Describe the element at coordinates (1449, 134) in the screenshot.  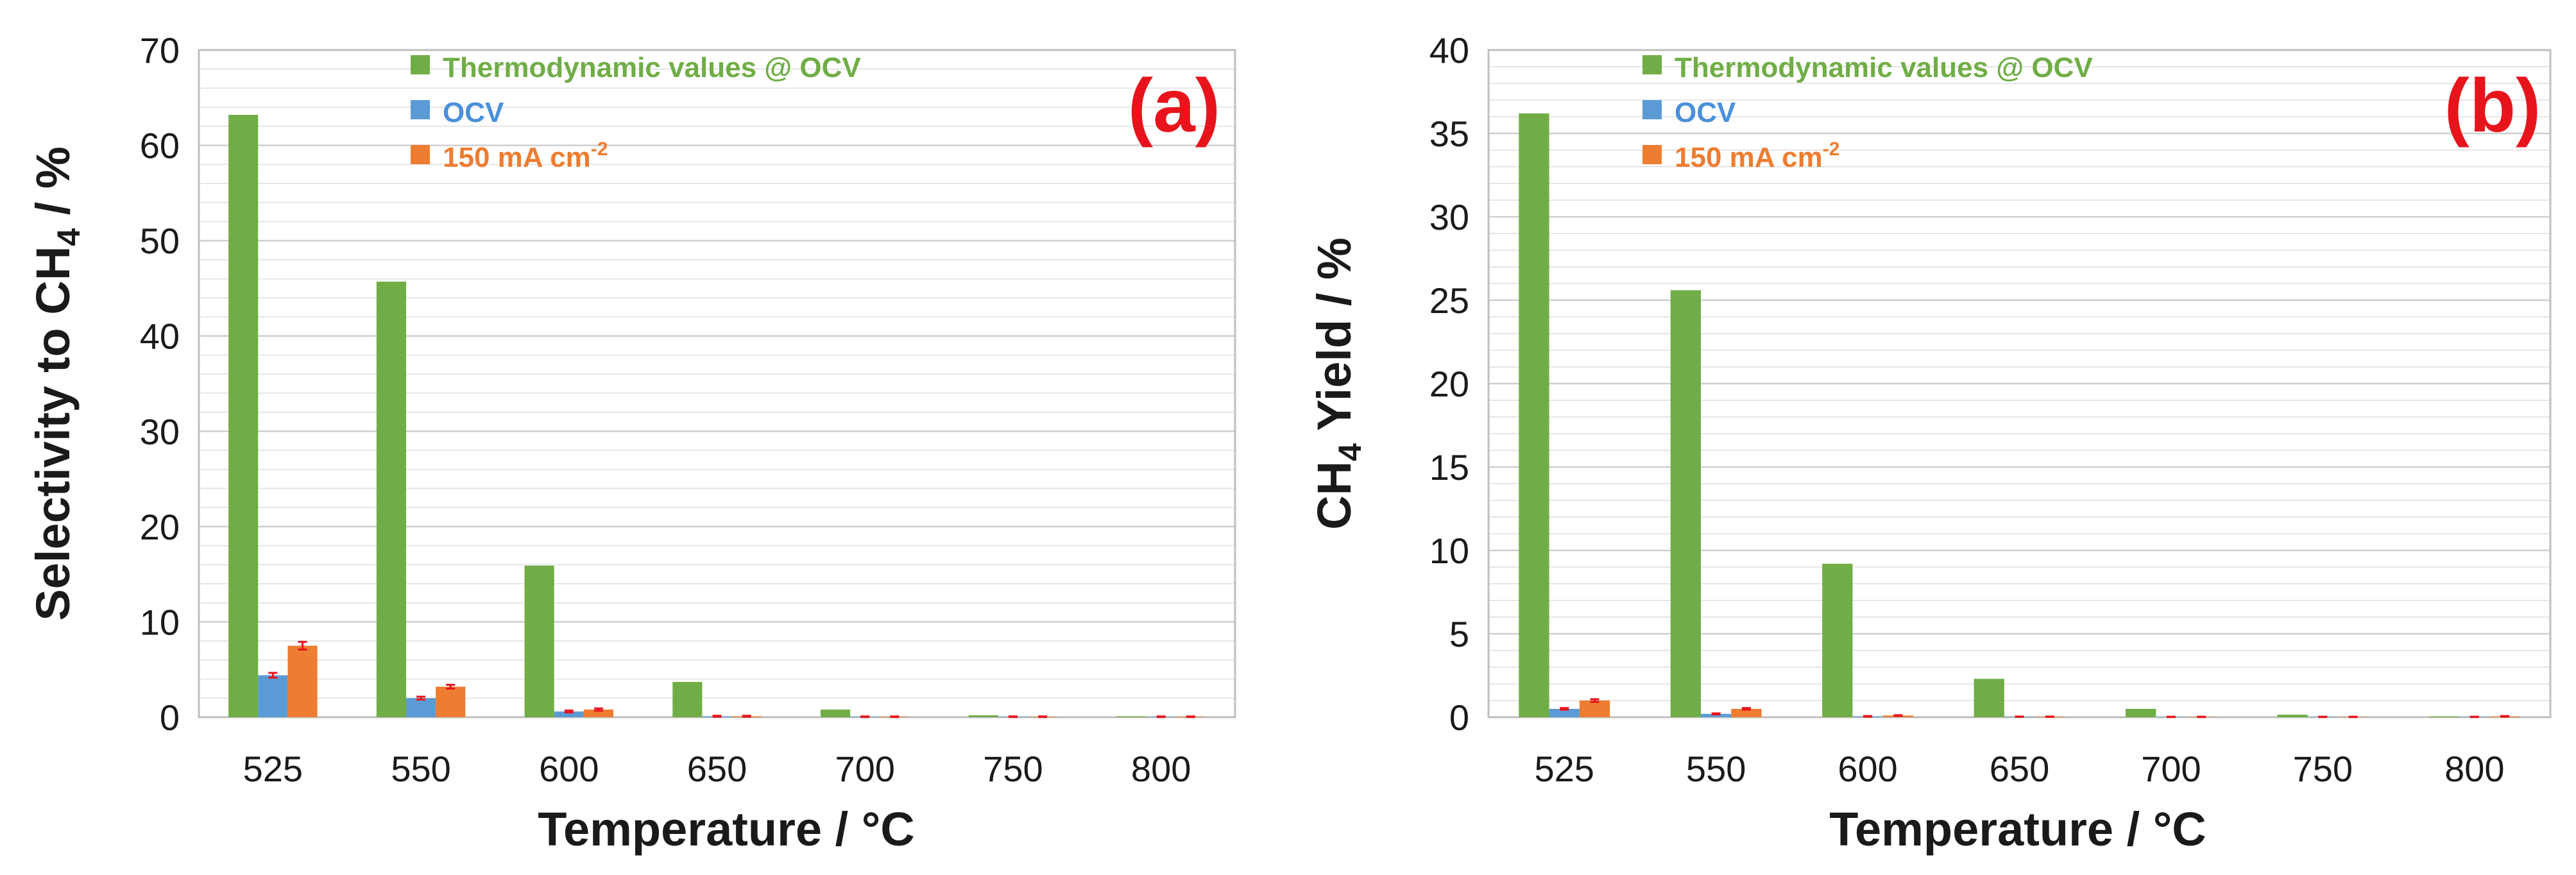
I see `y-tick-label: 35` at that location.